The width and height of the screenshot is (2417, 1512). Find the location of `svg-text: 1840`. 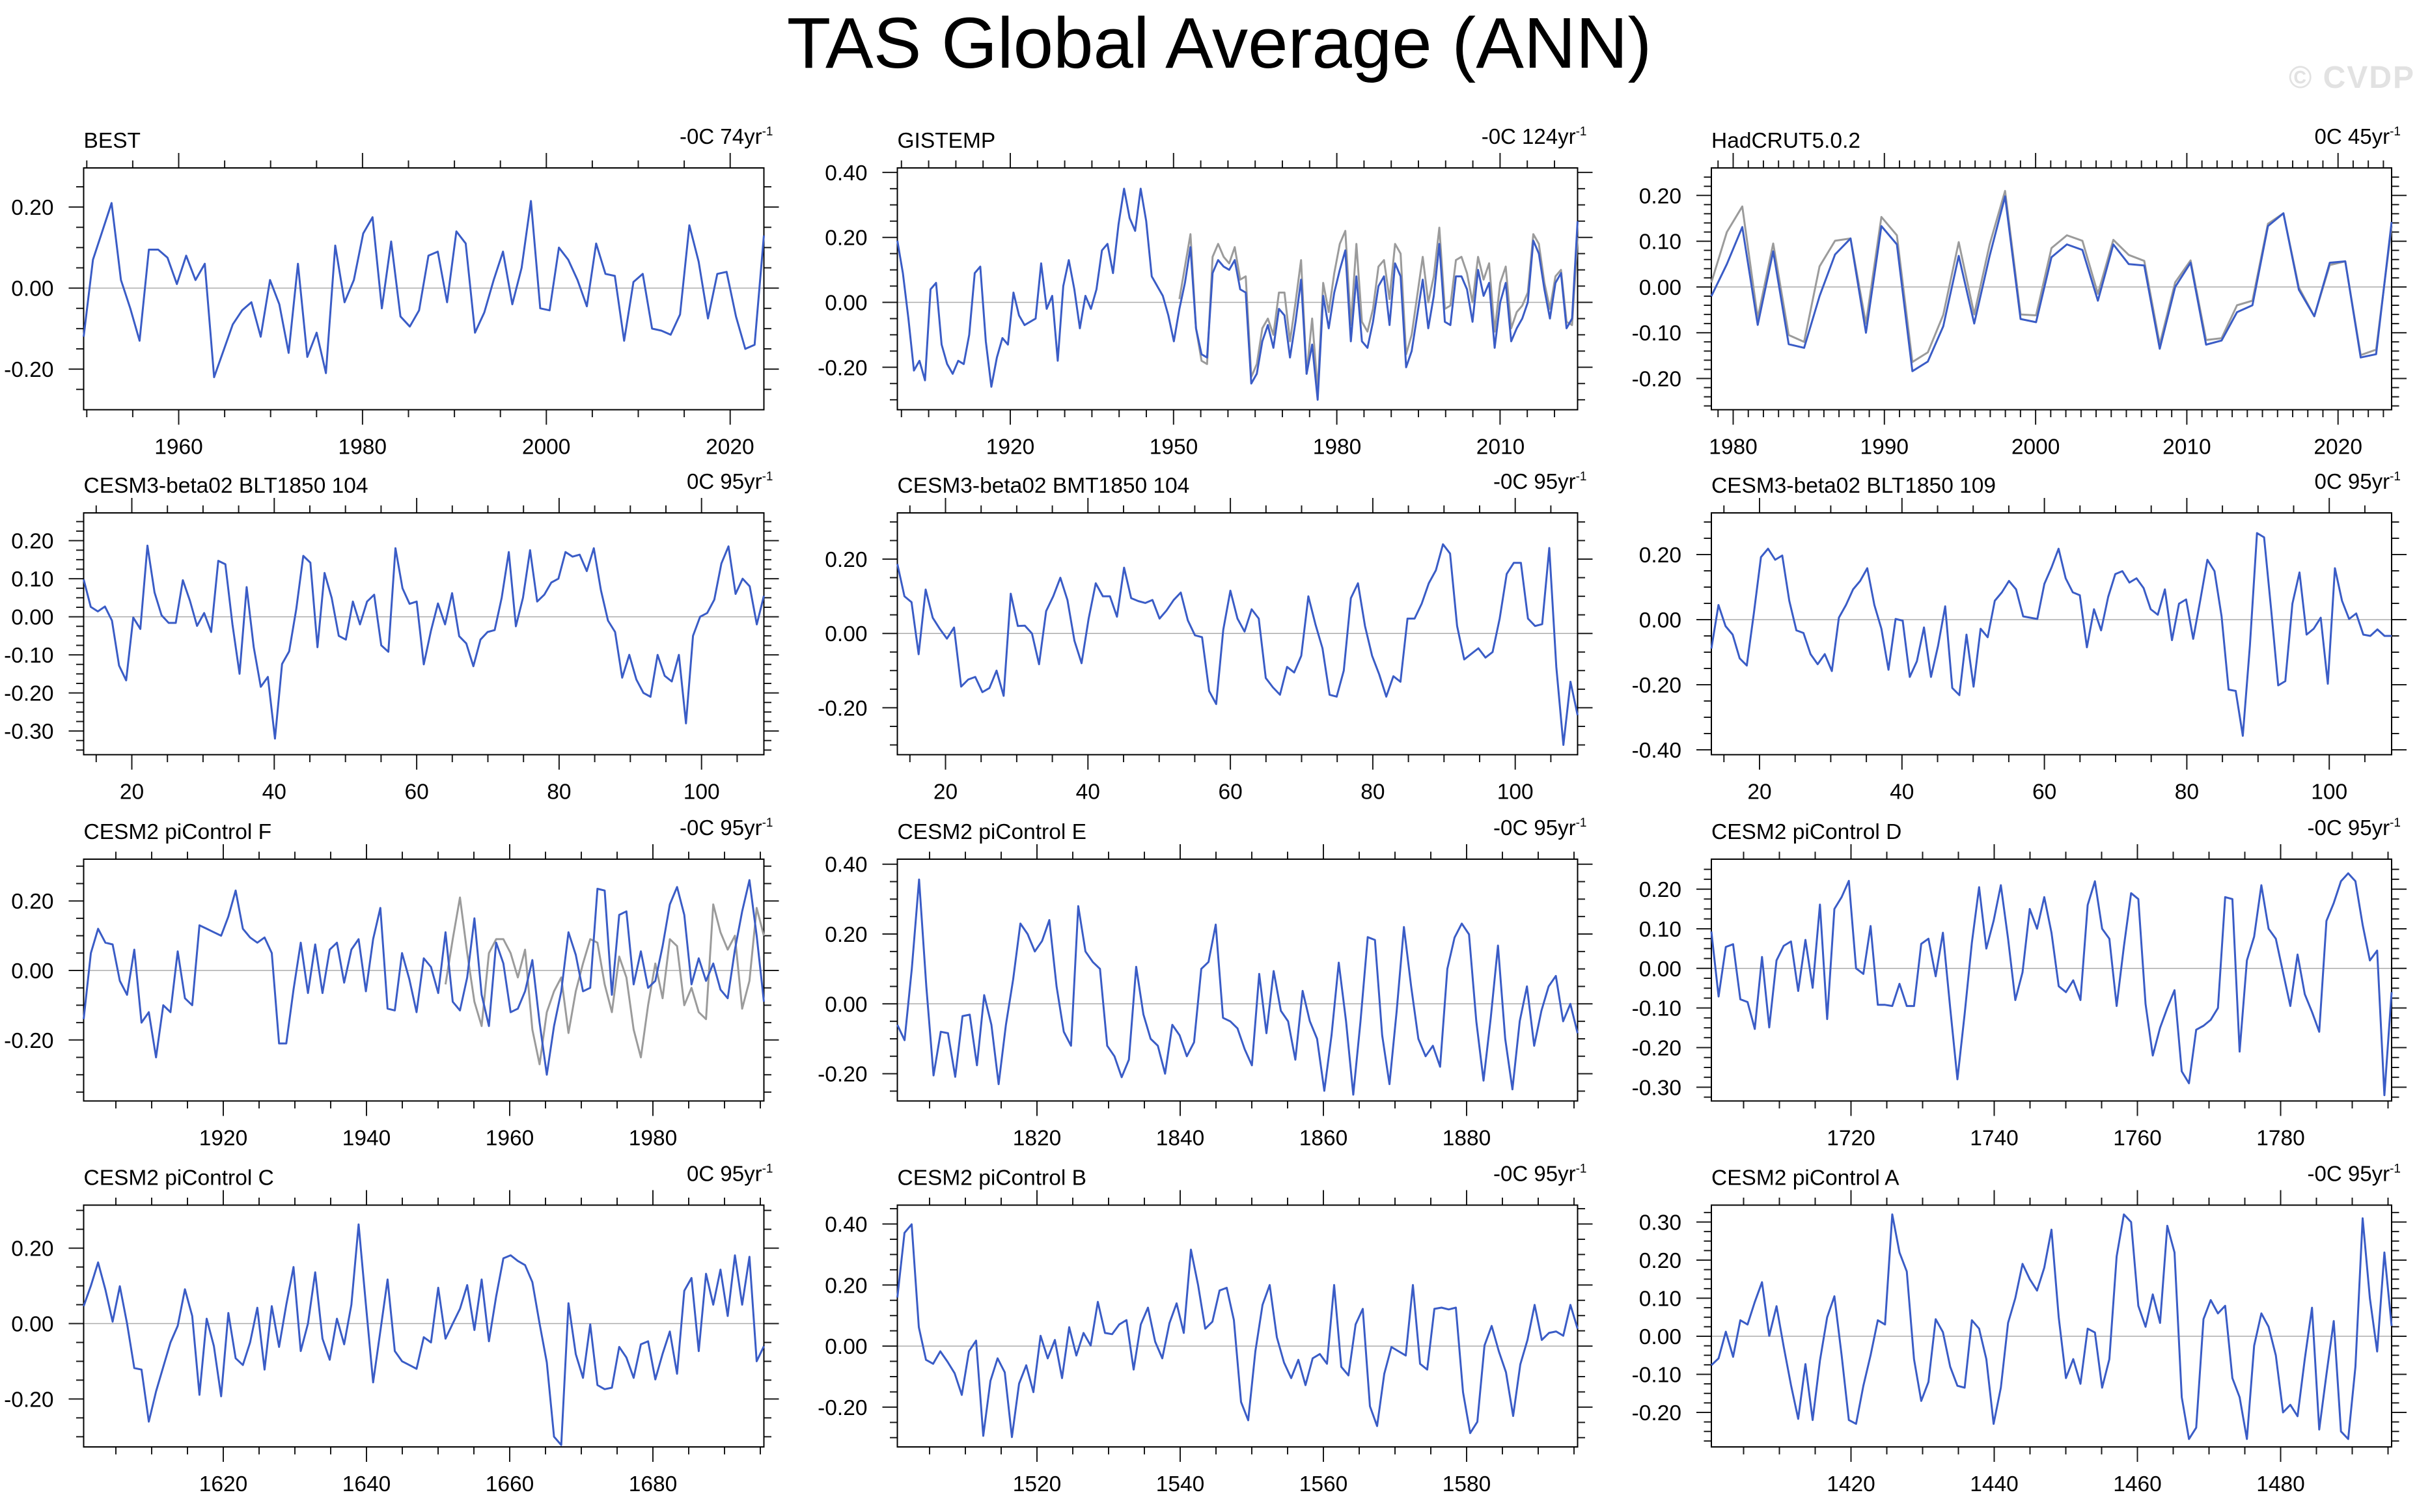

svg-text: 1840 is located at coordinates (1180, 1139).